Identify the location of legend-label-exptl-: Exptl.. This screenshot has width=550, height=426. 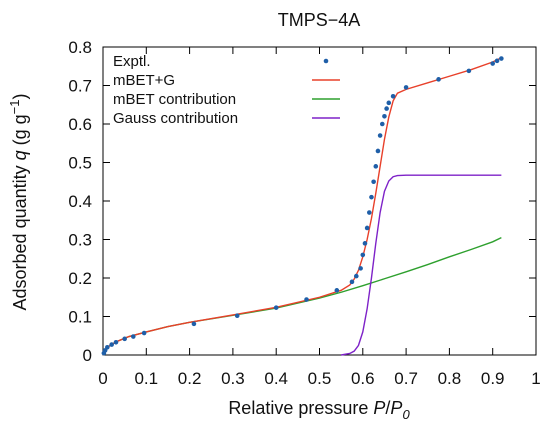
(132, 61).